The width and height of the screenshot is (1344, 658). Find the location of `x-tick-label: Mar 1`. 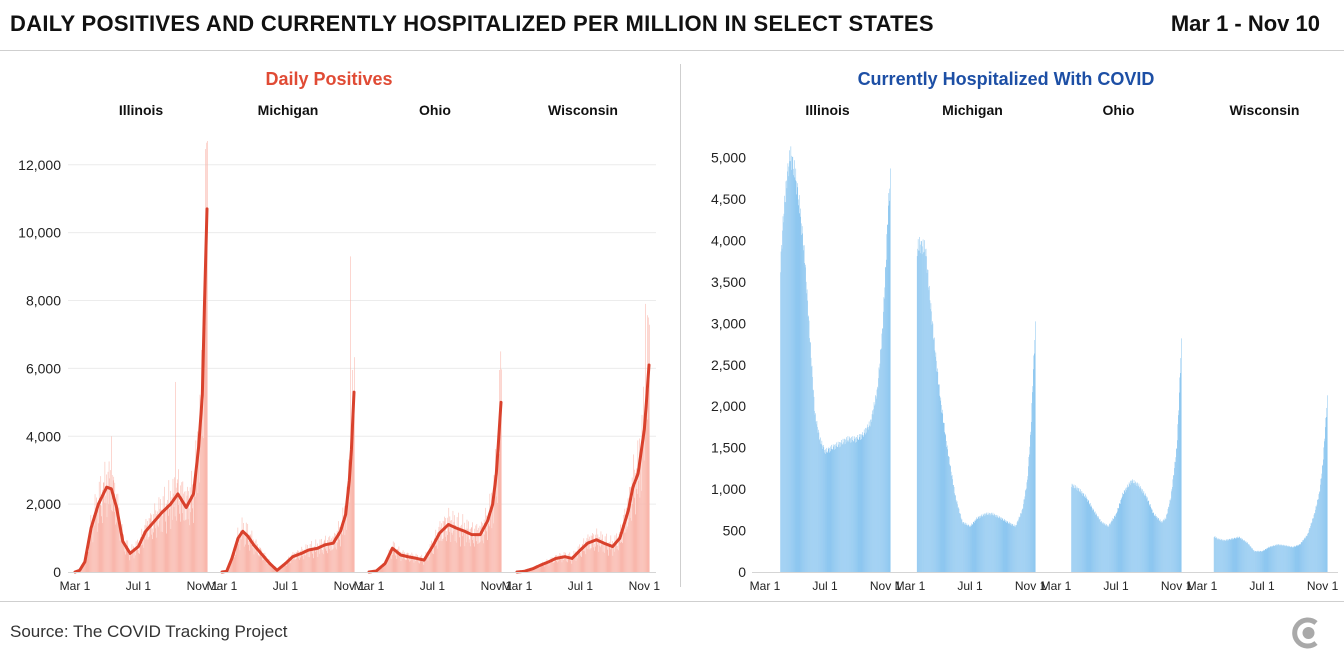

x-tick-label: Mar 1 is located at coordinates (765, 586).